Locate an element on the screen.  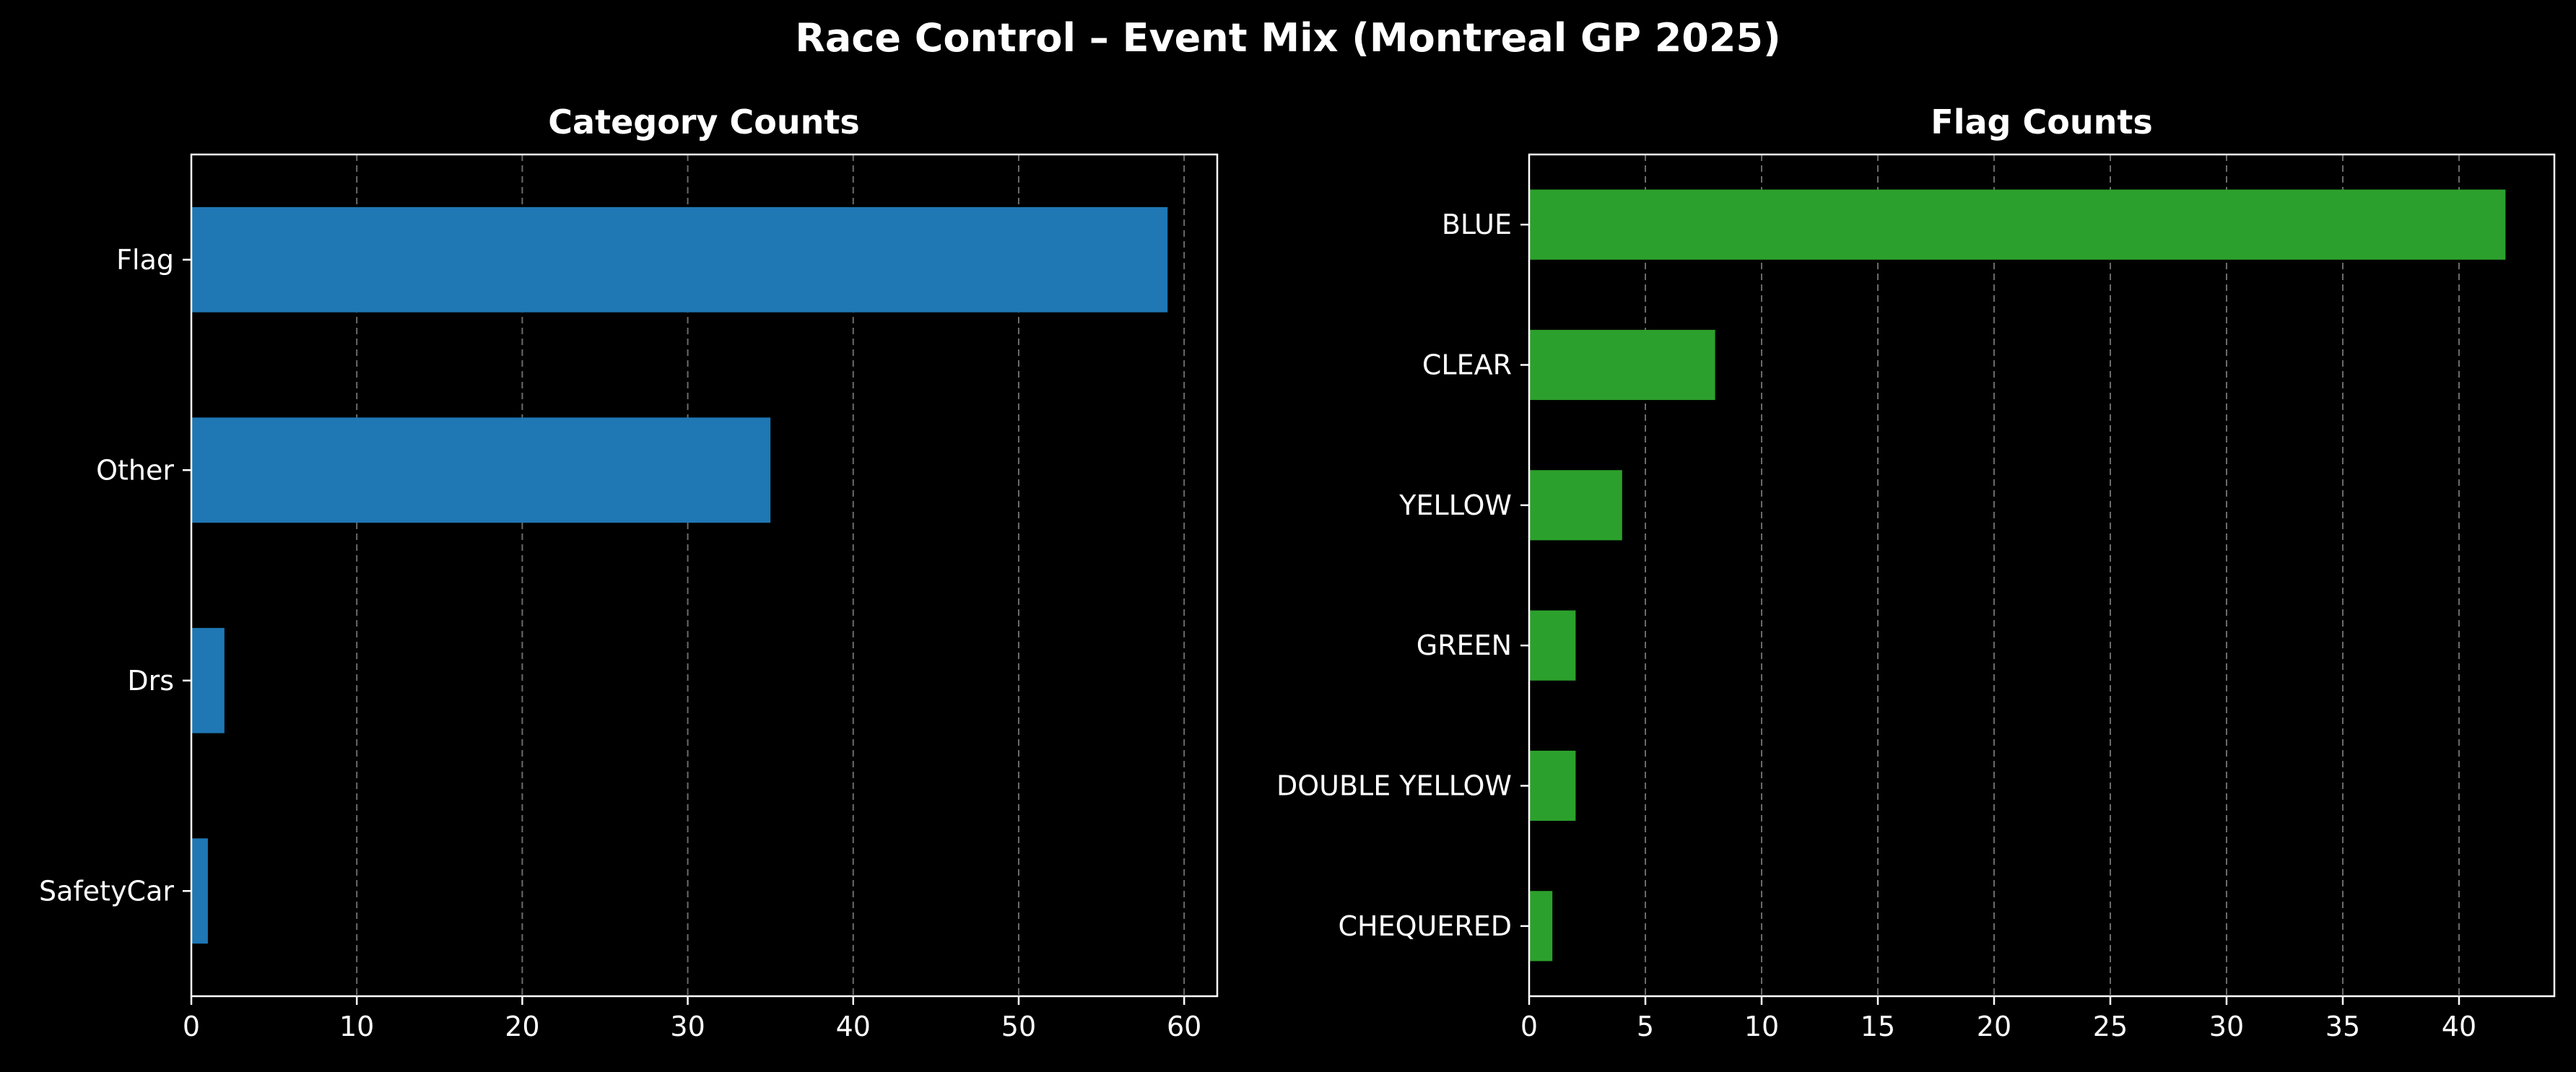
flag-counts-title: Flag Counts is located at coordinates (2041, 122).